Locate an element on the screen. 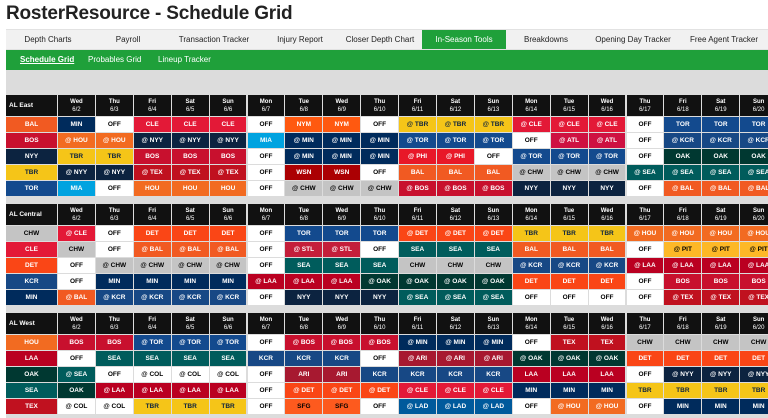 This screenshot has height=418, width=768. team-label: MIN is located at coordinates (31, 297).